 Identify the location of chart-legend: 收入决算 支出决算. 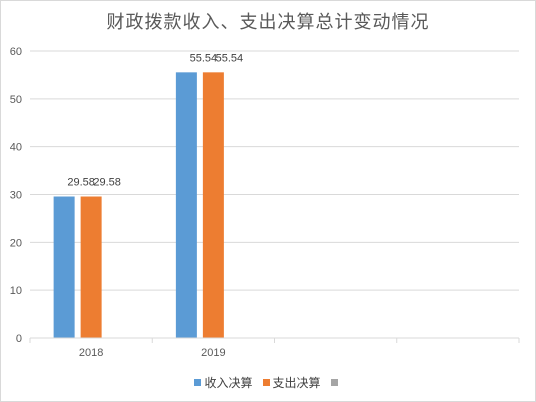
(268, 382).